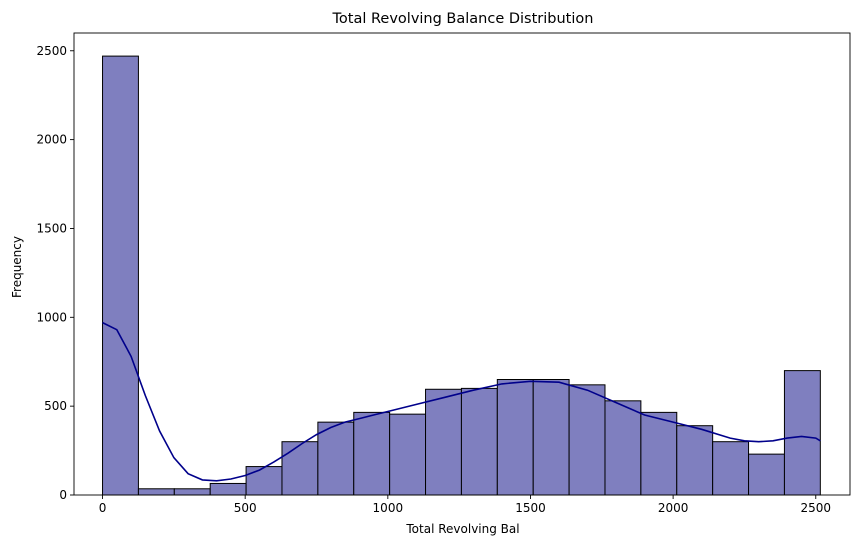 The width and height of the screenshot is (859, 547). What do you see at coordinates (63, 495) in the screenshot?
I see `y-tick-label: 0` at bounding box center [63, 495].